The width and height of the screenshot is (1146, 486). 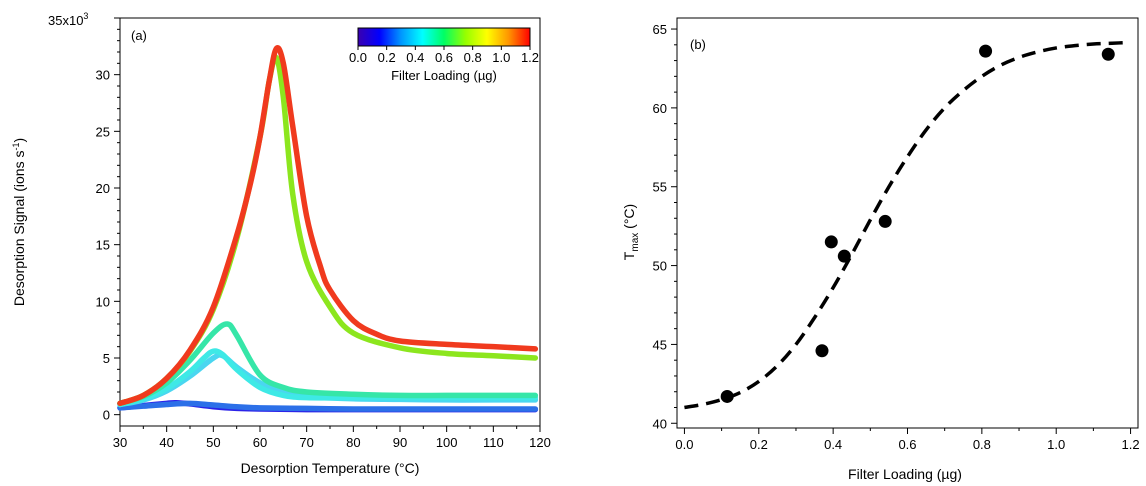 I want to click on chart-b-y-tick-label: 65, so click(x=660, y=29).